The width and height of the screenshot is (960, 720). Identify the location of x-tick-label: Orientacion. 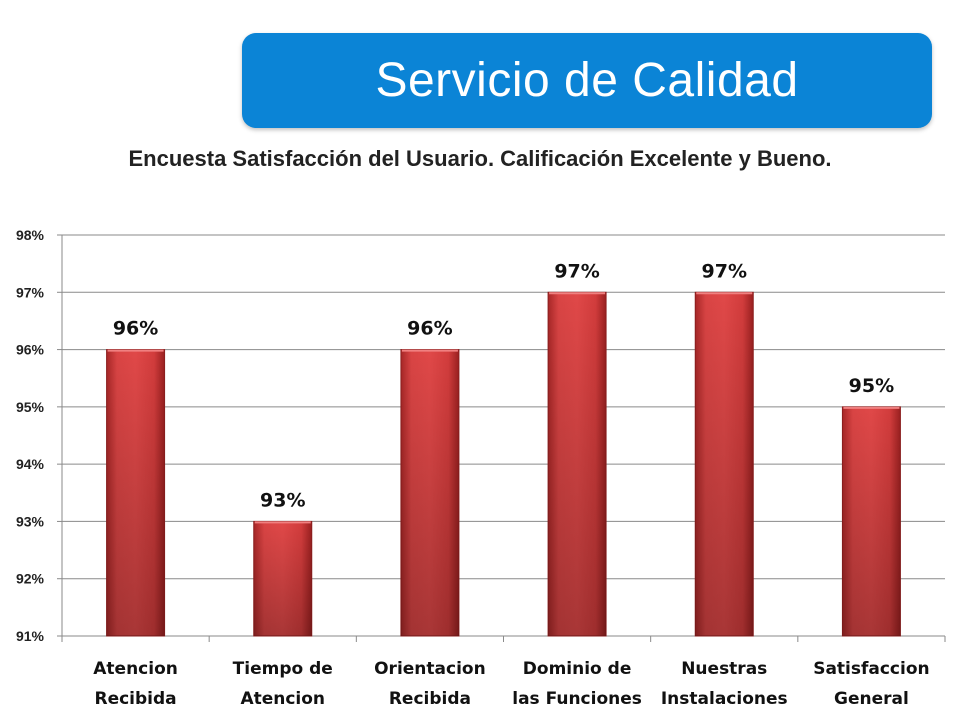
(430, 669).